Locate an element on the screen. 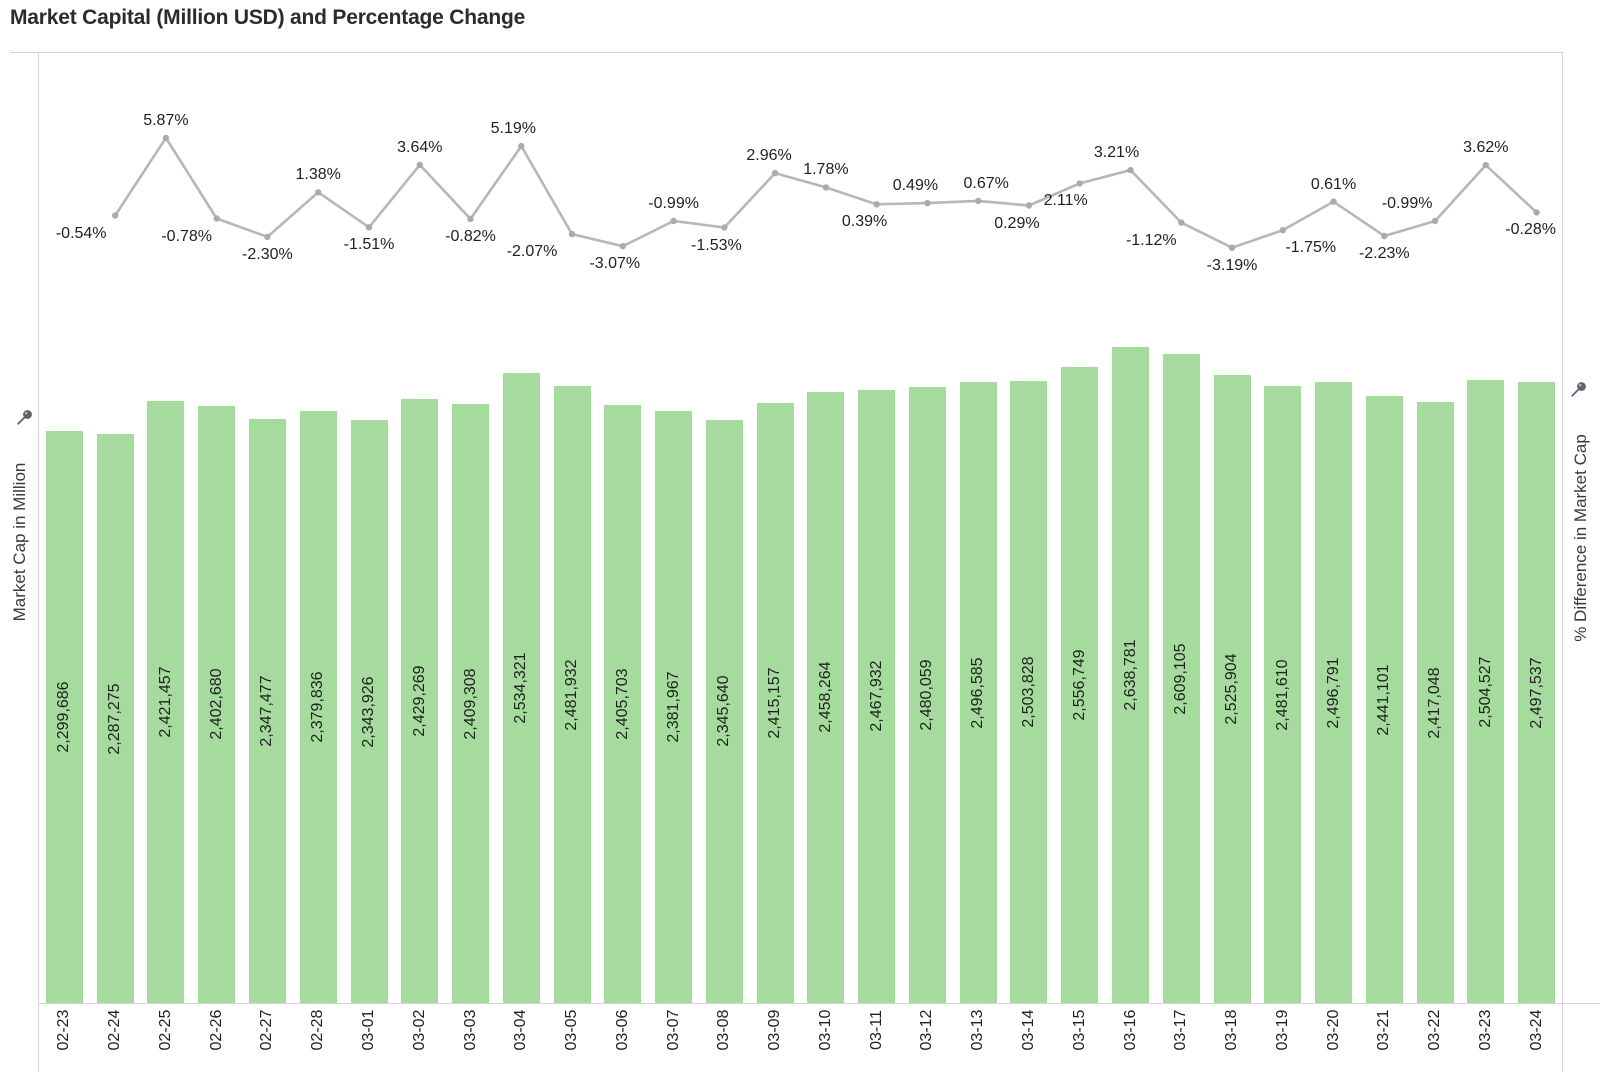 This screenshot has width=1600, height=1077. bar-value-label: 2,415,157 is located at coordinates (775, 703).